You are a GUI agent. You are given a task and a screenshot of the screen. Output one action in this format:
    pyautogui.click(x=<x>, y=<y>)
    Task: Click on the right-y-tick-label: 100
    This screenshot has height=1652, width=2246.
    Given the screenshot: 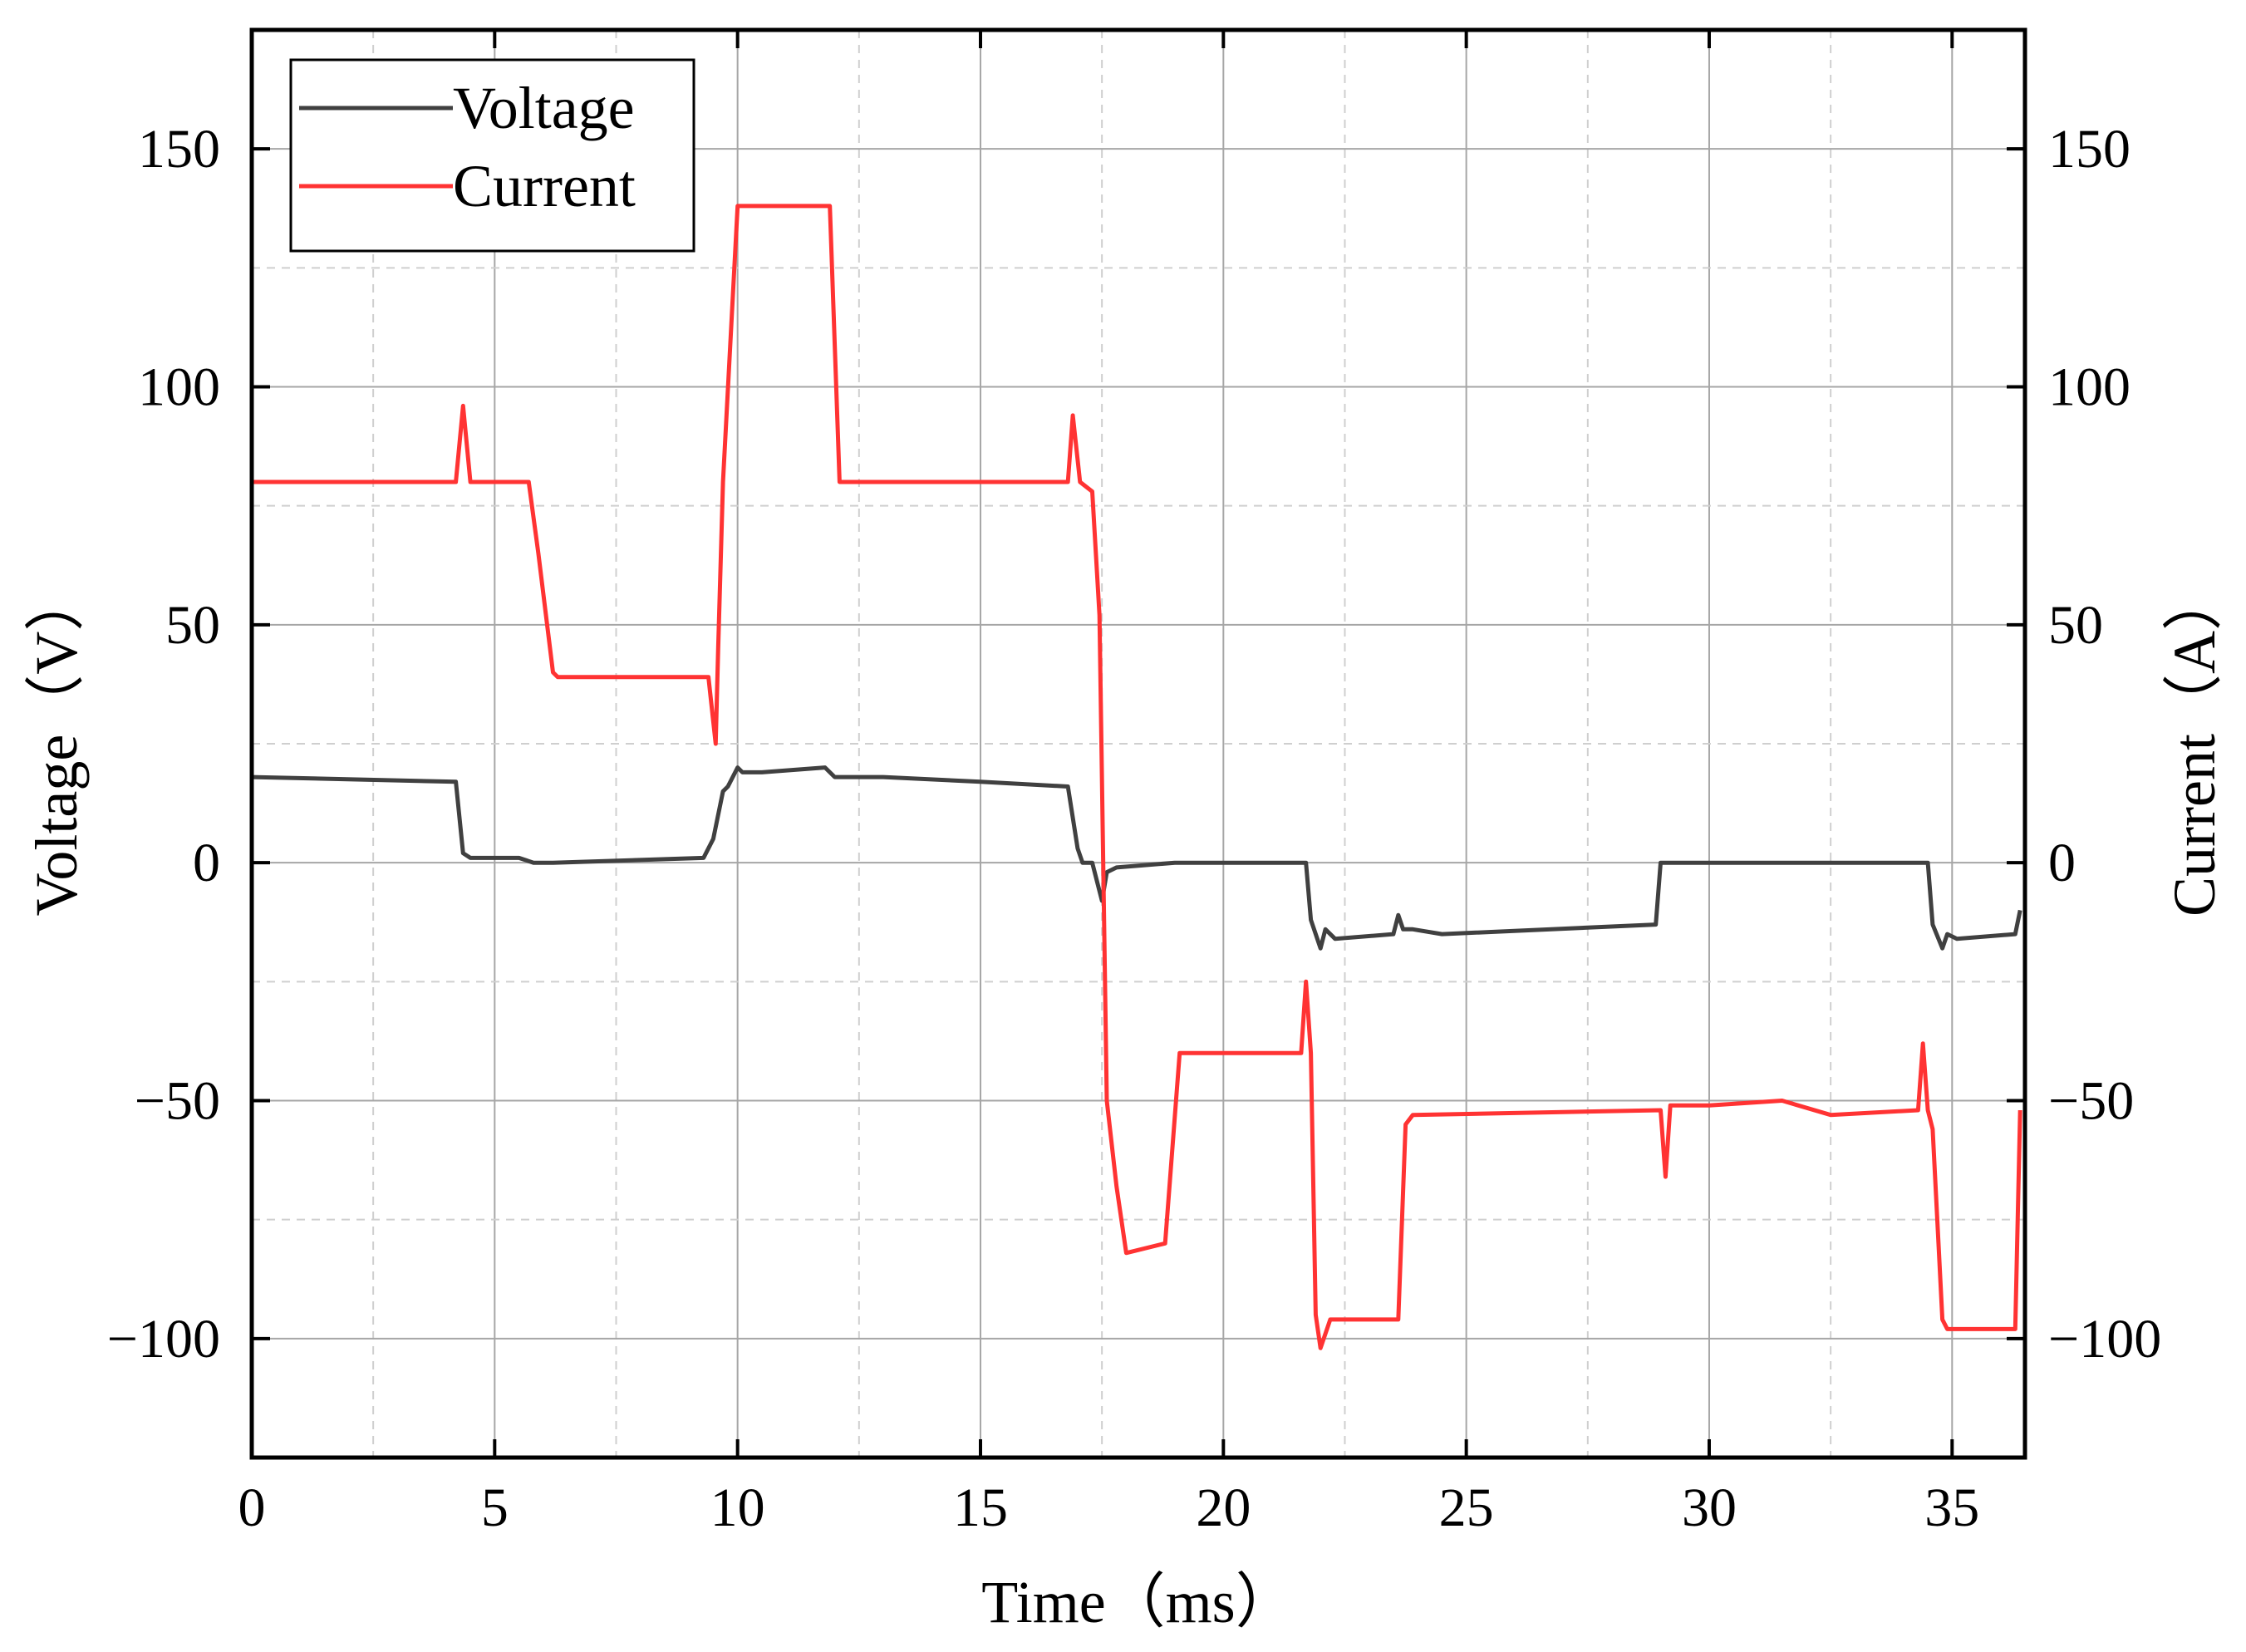 What is the action you would take?
    pyautogui.click(x=2089, y=387)
    